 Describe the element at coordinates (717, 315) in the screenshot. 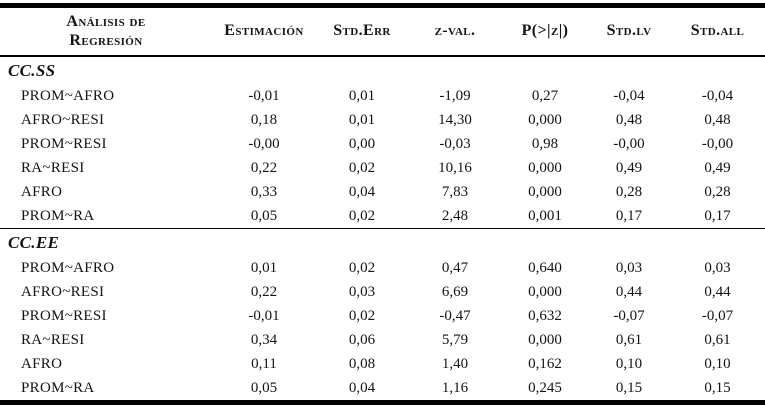

I see `cell-value: -0,07` at that location.